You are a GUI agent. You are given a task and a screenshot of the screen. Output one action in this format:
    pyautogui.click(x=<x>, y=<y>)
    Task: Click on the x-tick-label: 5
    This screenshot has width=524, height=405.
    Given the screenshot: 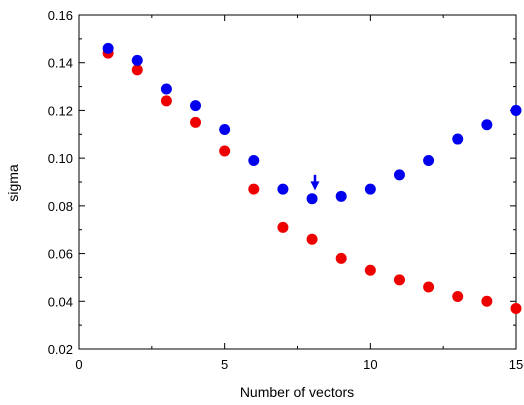 What is the action you would take?
    pyautogui.click(x=224, y=364)
    